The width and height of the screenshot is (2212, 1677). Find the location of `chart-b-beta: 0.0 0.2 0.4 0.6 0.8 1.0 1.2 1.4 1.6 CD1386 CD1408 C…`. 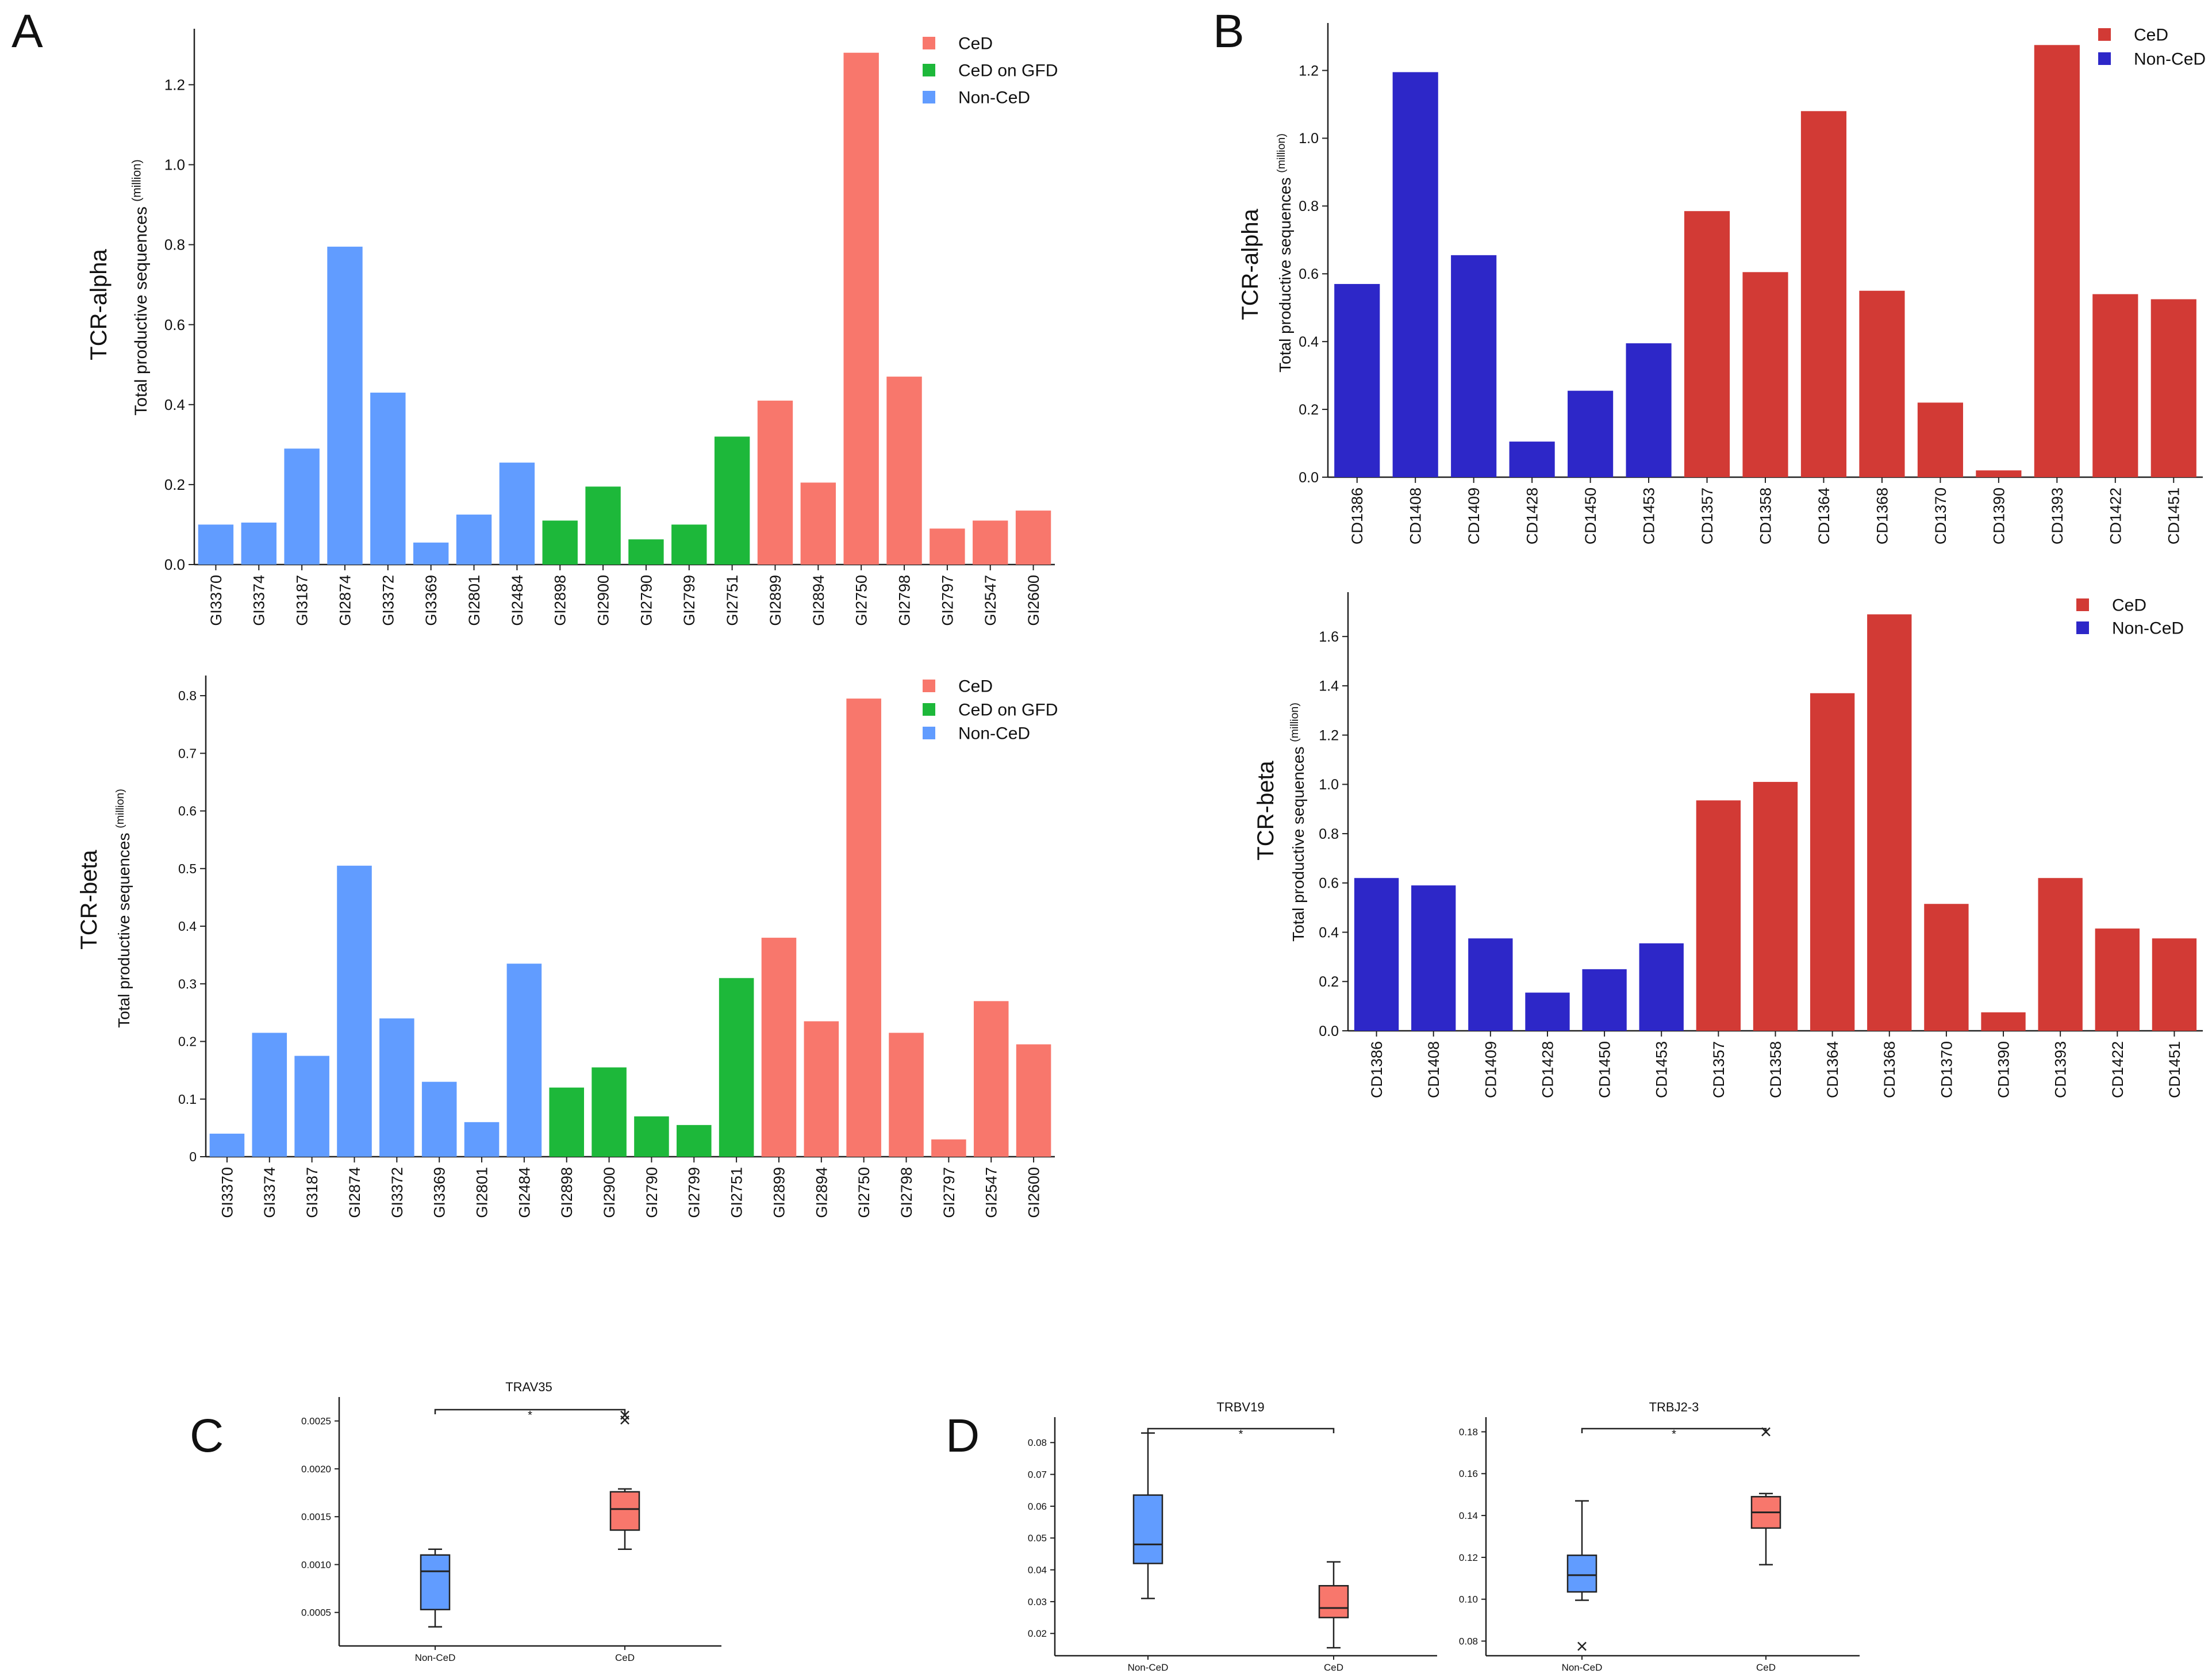

chart-b-beta: 0.0 0.2 0.4 0.6 0.8 1.0 1.2 1.4 1.6 CD1386 CD1408 C… is located at coordinates (1728, 845).